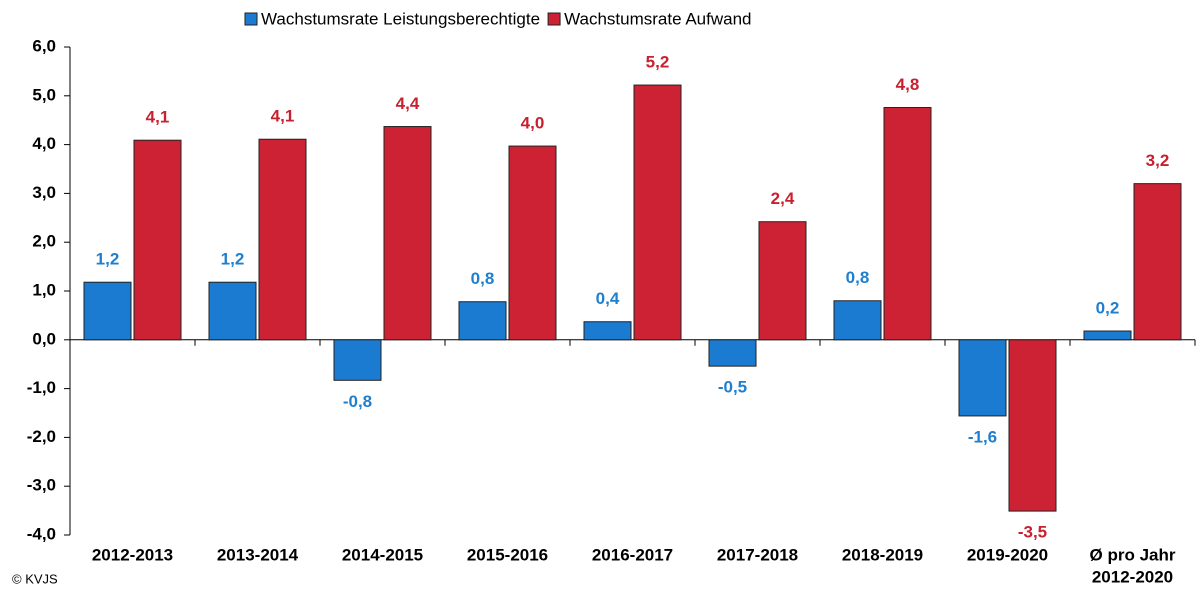 This screenshot has height=593, width=1197. I want to click on legend-label: Wachstumsrate Aufwand, so click(657, 18).